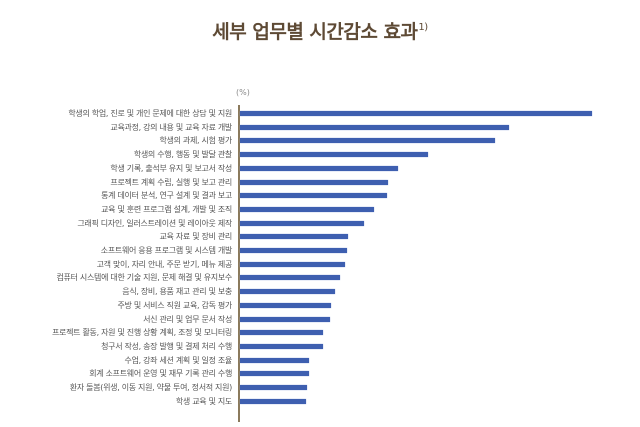 Image resolution: width=640 pixels, height=427 pixels. What do you see at coordinates (166, 250) in the screenshot?
I see `category-label: 소프트웨어 응용 프로그램 및 시스템 개발` at bounding box center [166, 250].